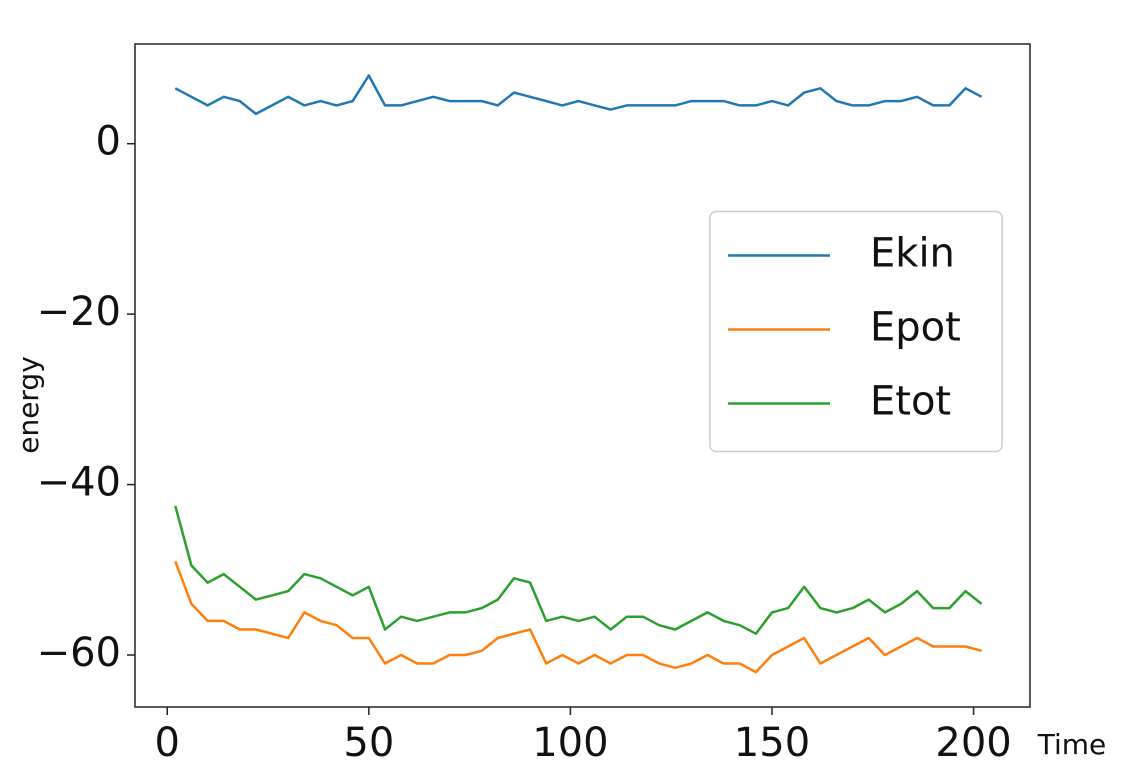 The height and width of the screenshot is (774, 1124). I want to click on y-tick-label: −60, so click(79, 653).